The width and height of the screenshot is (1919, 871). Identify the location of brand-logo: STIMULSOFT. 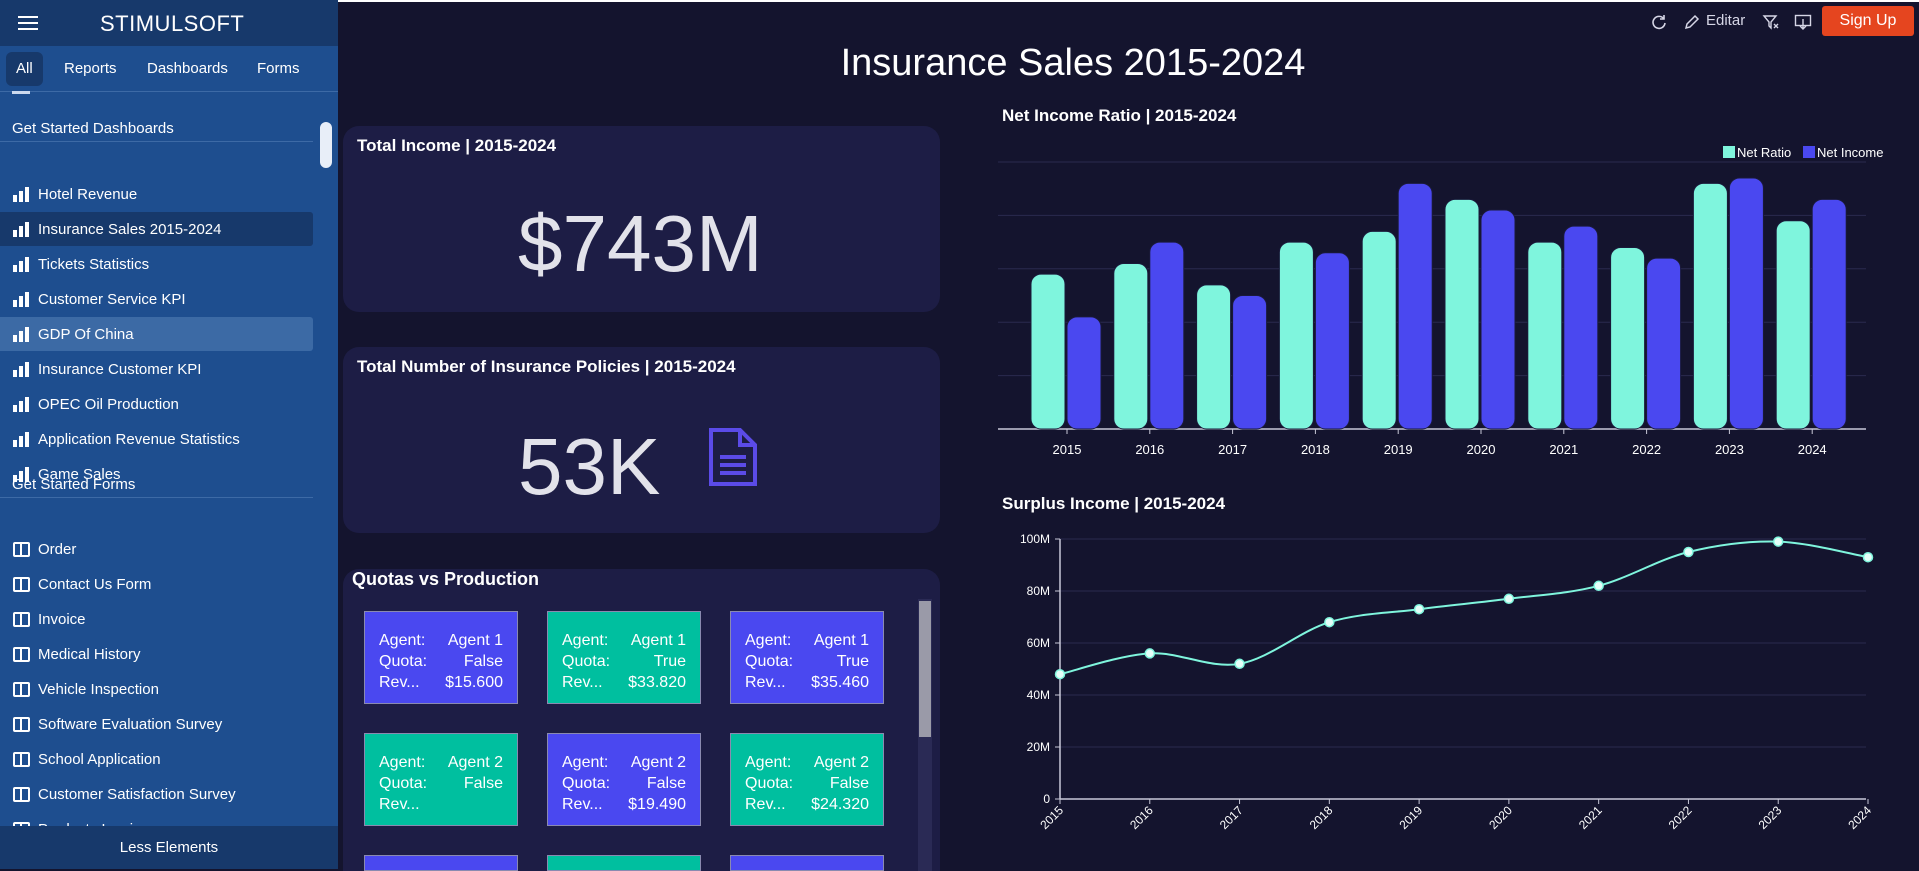
(172, 23).